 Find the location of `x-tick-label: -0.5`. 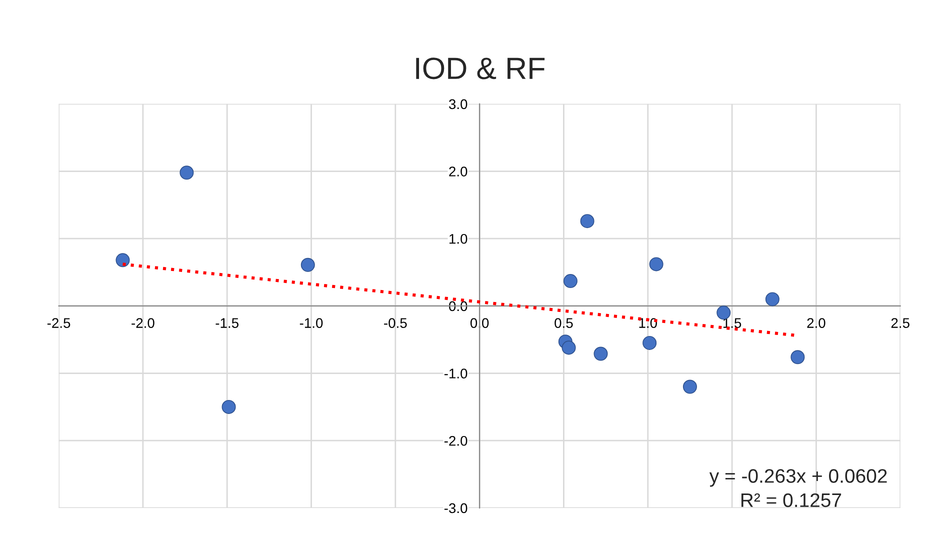

x-tick-label: -0.5 is located at coordinates (395, 323).